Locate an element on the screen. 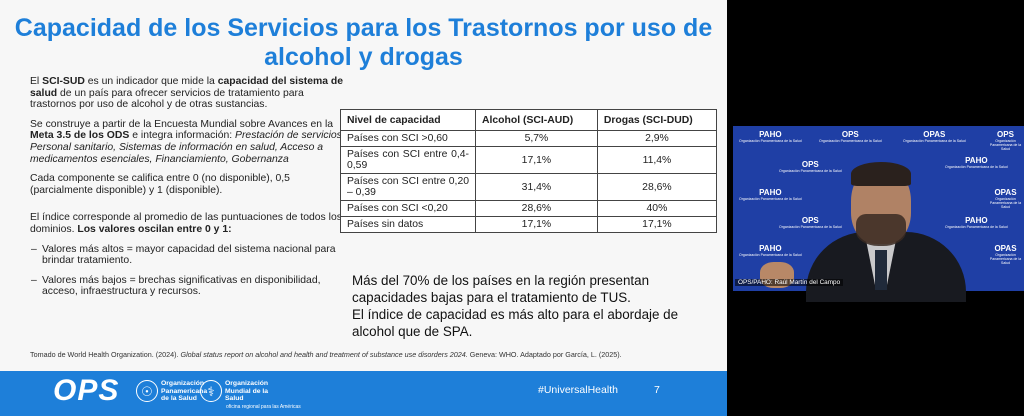  row-label: Países con SCI >0,60 is located at coordinates (408, 138).